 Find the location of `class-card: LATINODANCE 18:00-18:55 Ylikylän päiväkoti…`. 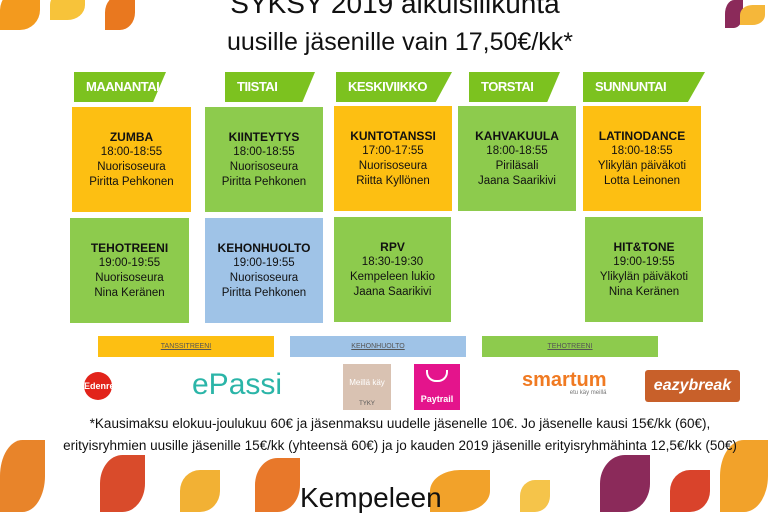

class-card: LATINODANCE 18:00-18:55 Ylikylän päiväkoti… is located at coordinates (642, 158).